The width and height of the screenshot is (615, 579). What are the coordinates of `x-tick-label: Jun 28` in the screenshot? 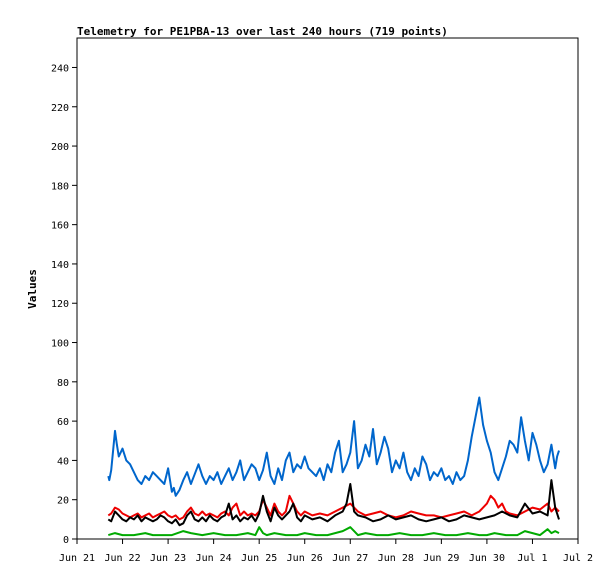 It's located at (396, 558).